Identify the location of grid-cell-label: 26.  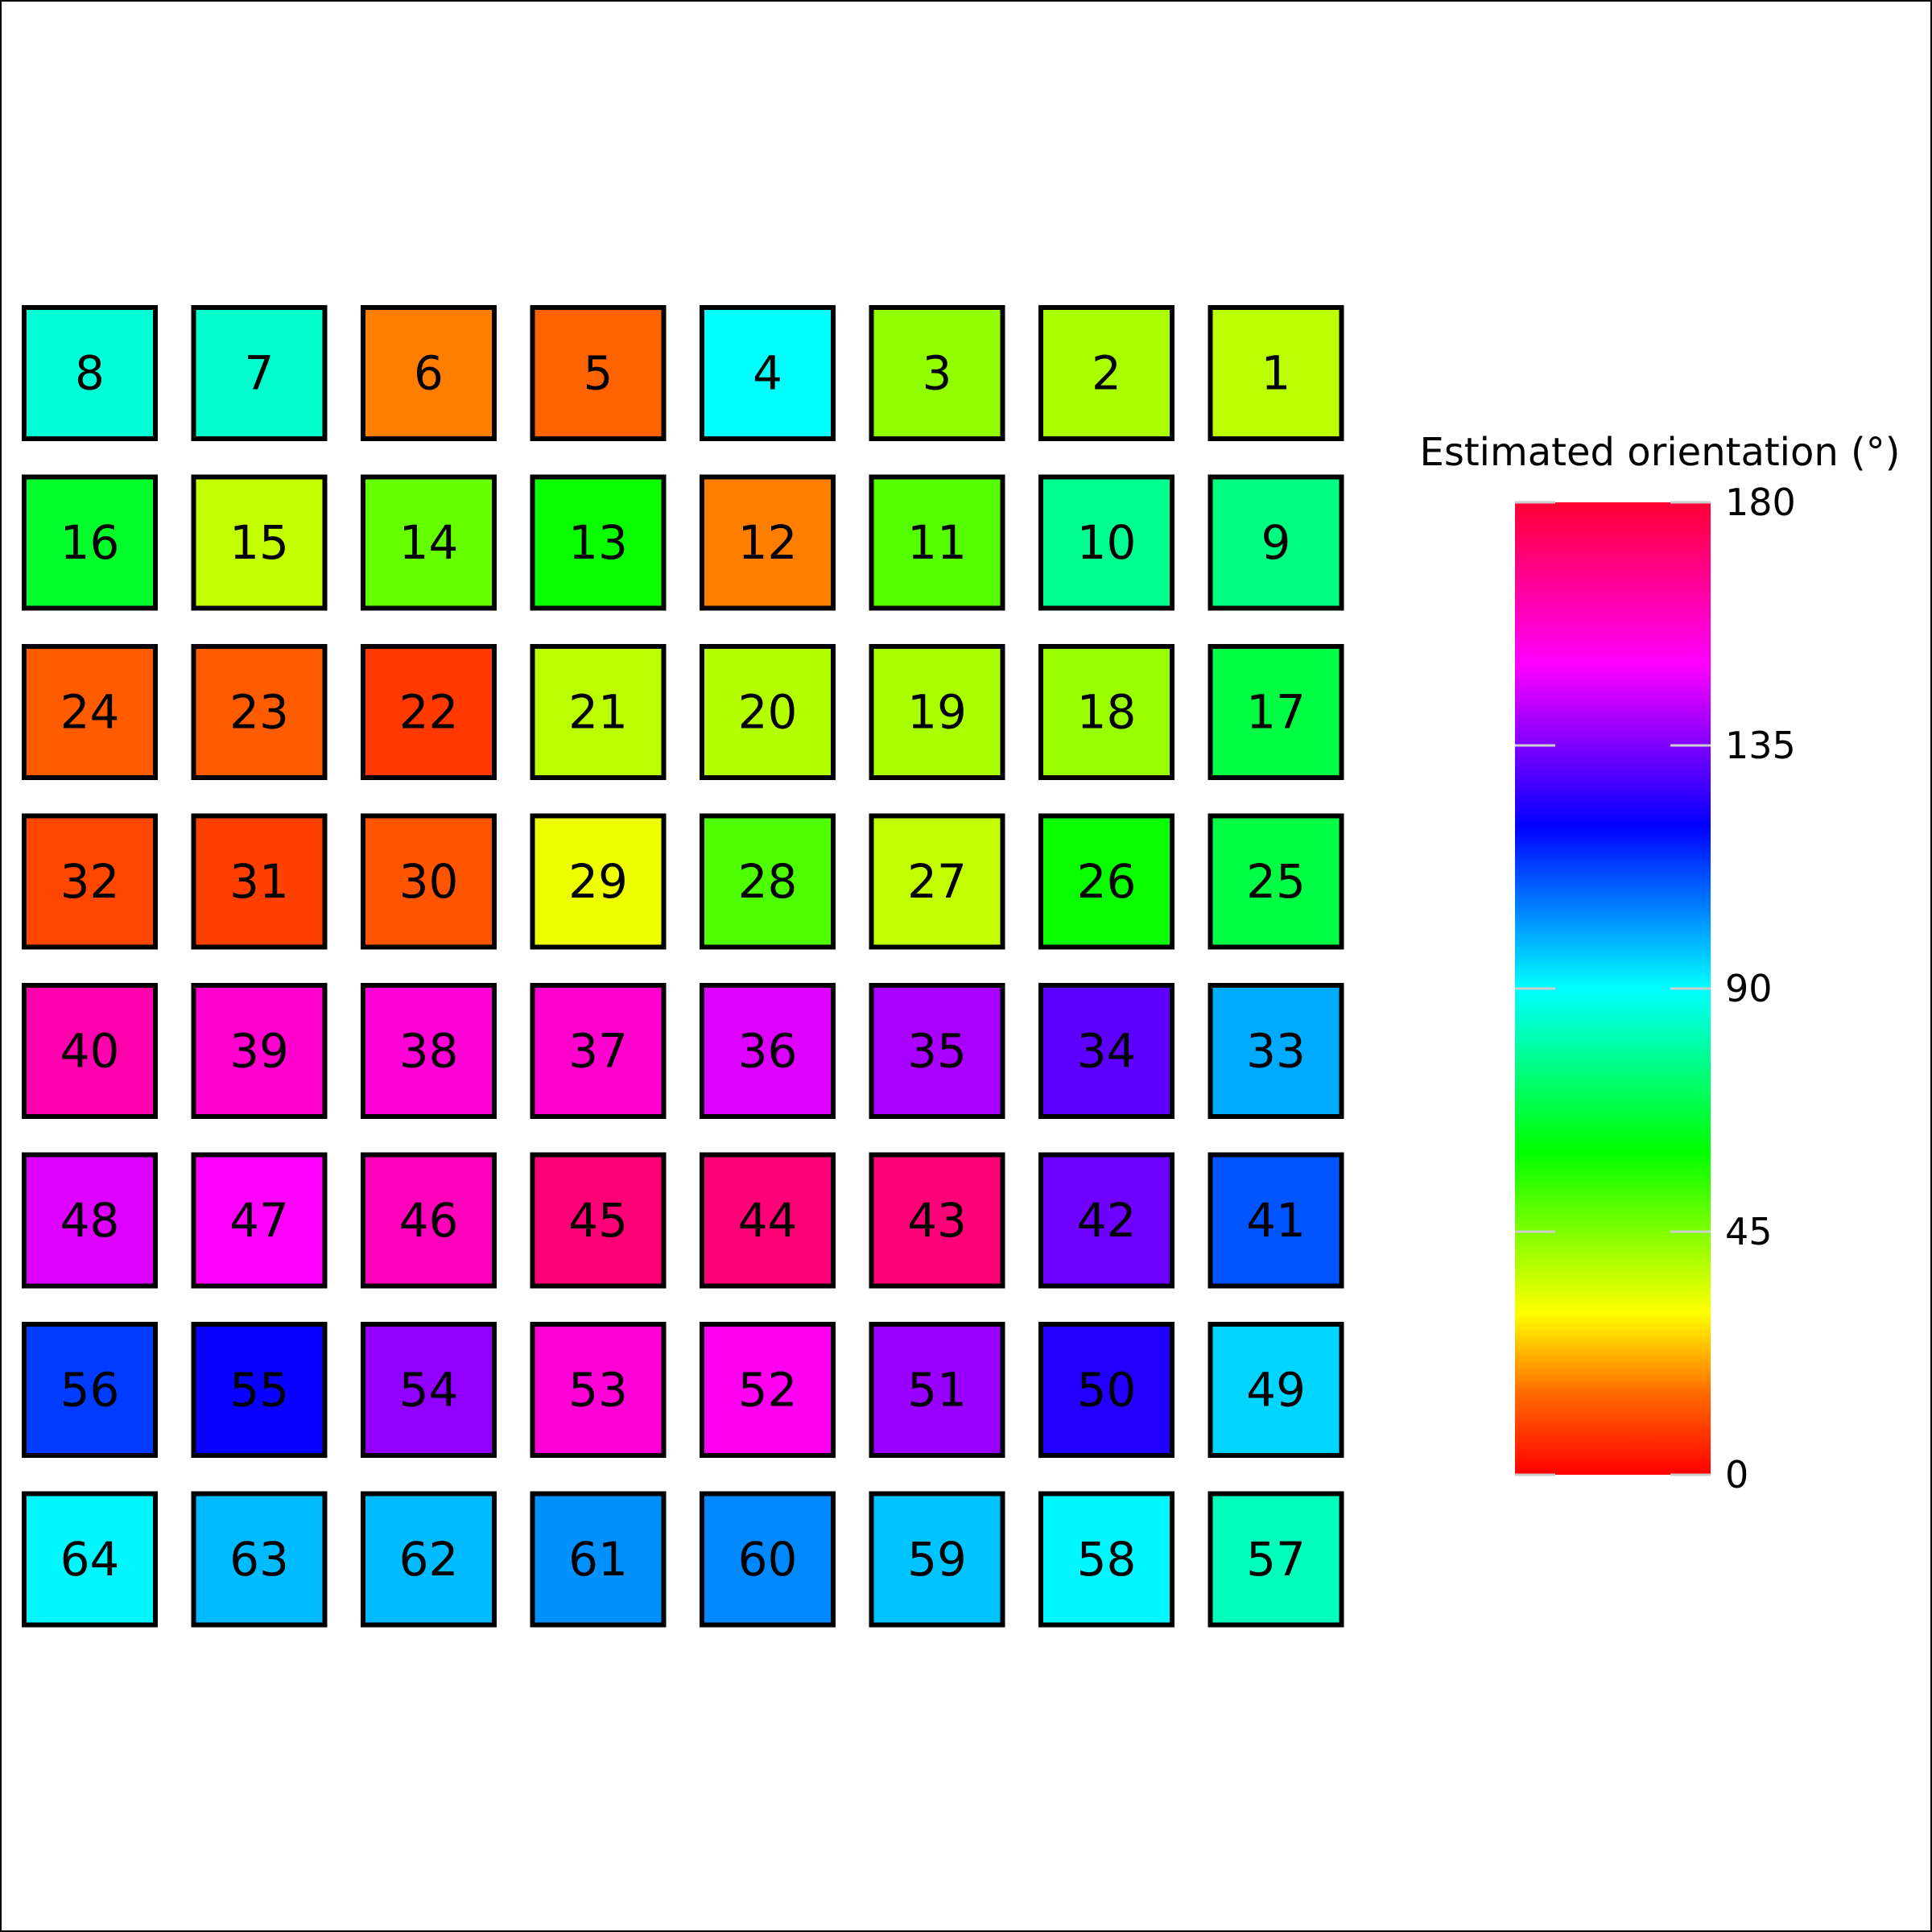
(1107, 882).